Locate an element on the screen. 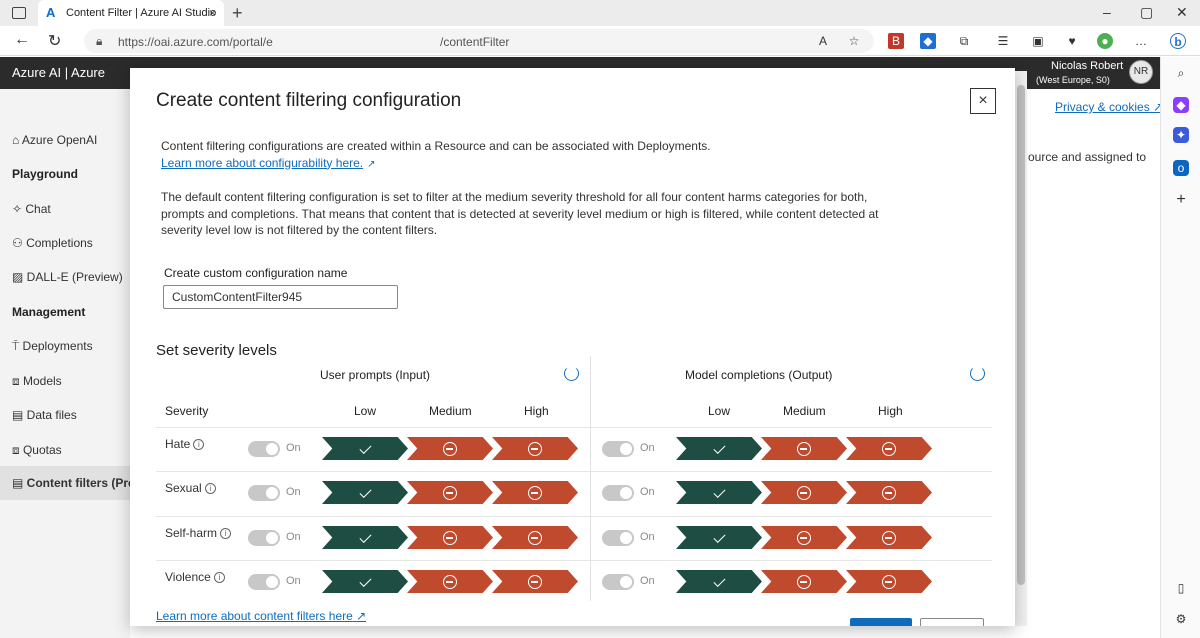 This screenshot has width=1200, height=638. output-sexual-toggle is located at coordinates (618, 493).